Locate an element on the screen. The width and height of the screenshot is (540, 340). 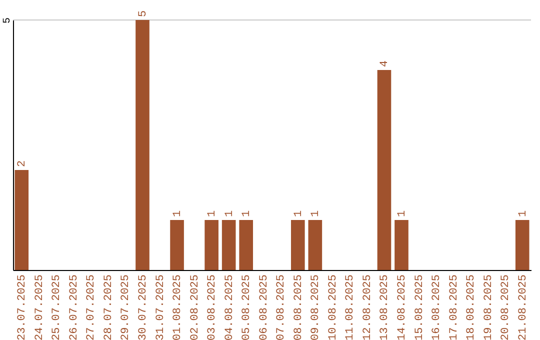
x-tick-label: 16.08.2025 is located at coordinates (437, 307).